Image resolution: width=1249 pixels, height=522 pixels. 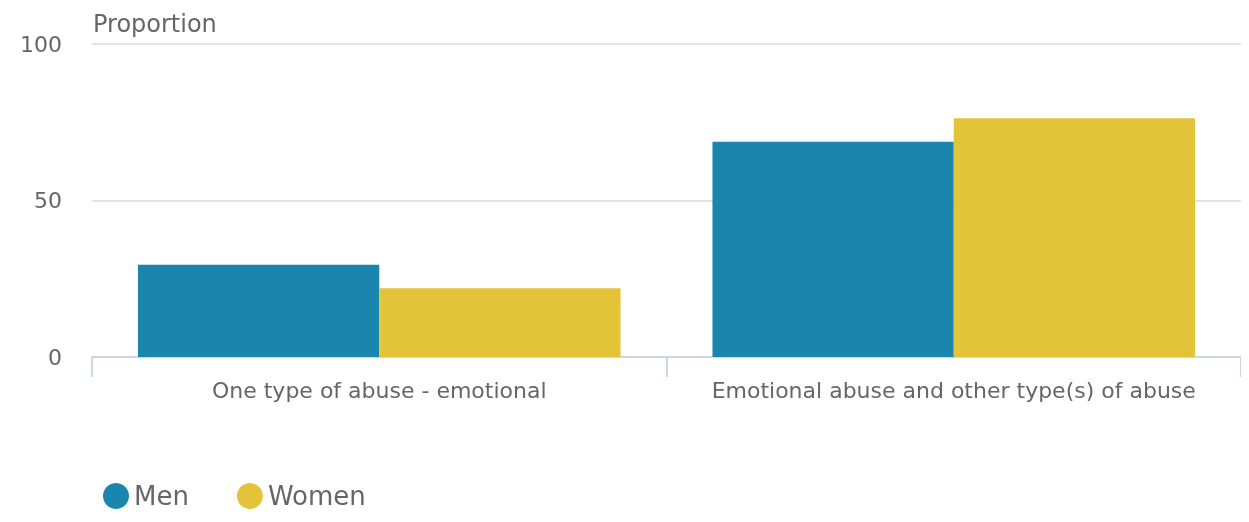 I want to click on x-tick-label: One type of abuse - emotional, so click(x=379, y=390).